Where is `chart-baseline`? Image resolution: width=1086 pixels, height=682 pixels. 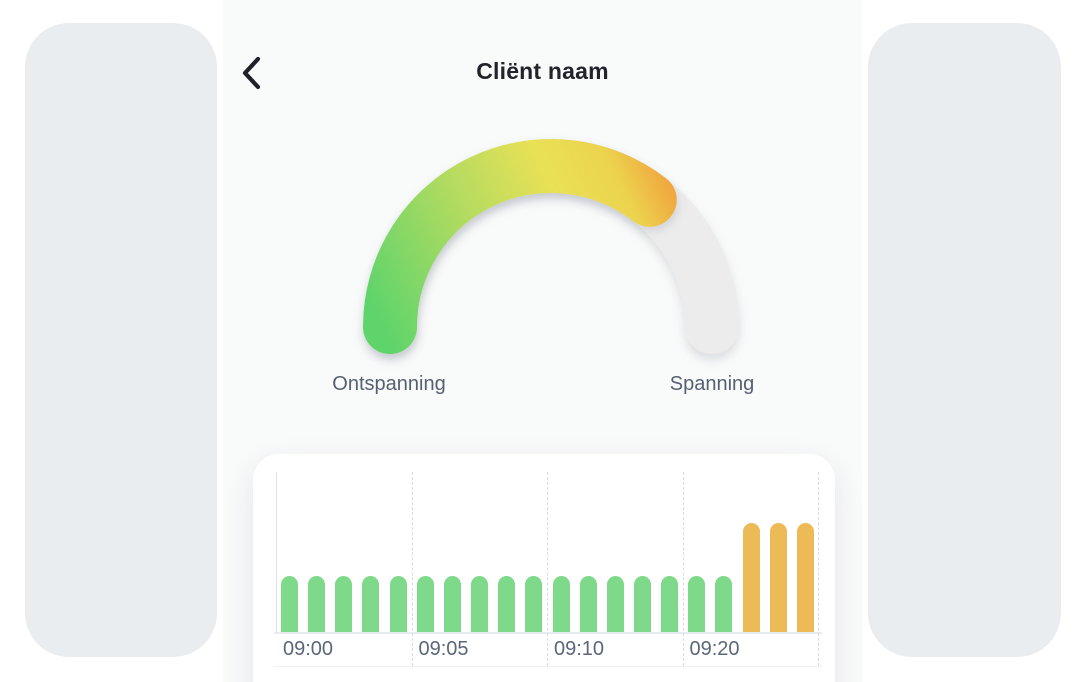 chart-baseline is located at coordinates (548, 633).